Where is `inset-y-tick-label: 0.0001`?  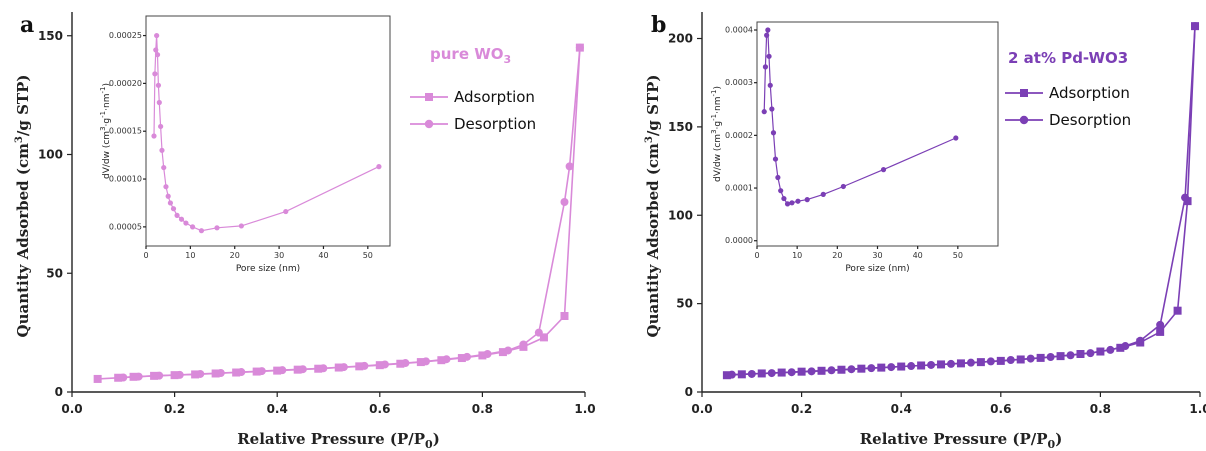 inset-y-tick-label: 0.0001 is located at coordinates (739, 188).